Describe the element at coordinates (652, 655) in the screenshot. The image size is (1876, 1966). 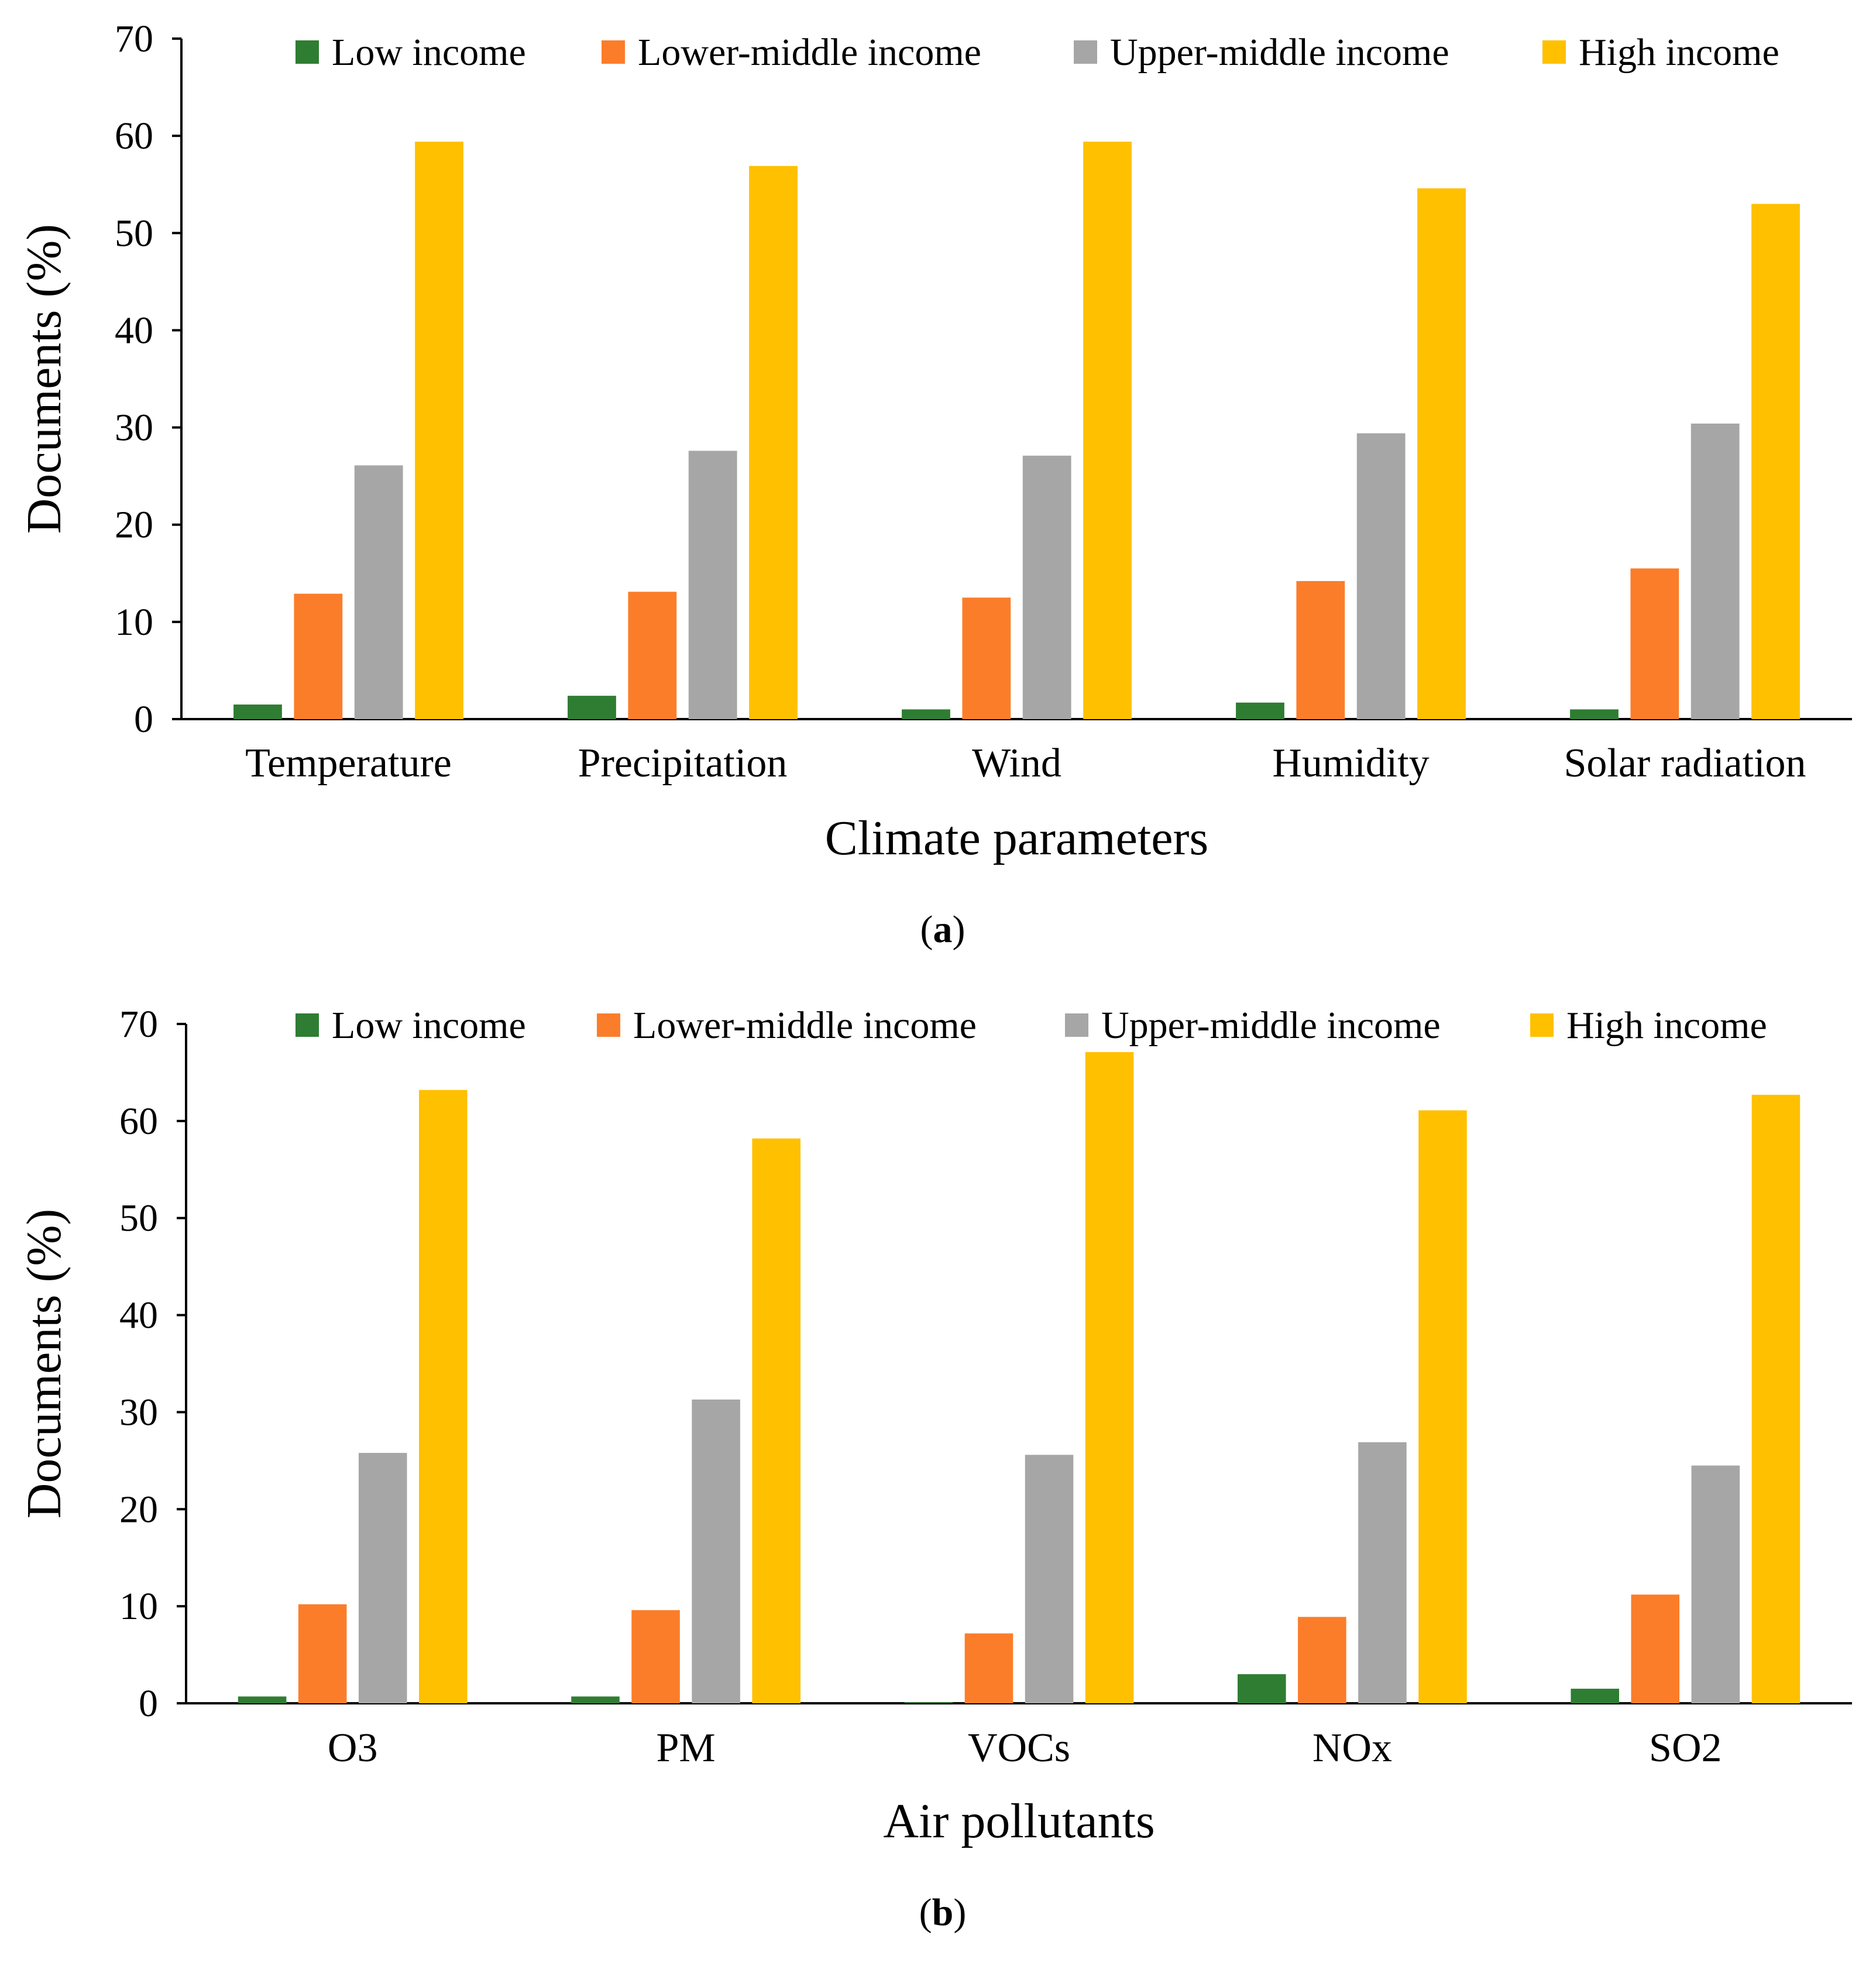
I see `bar-lower-middle-income-precipitation` at that location.